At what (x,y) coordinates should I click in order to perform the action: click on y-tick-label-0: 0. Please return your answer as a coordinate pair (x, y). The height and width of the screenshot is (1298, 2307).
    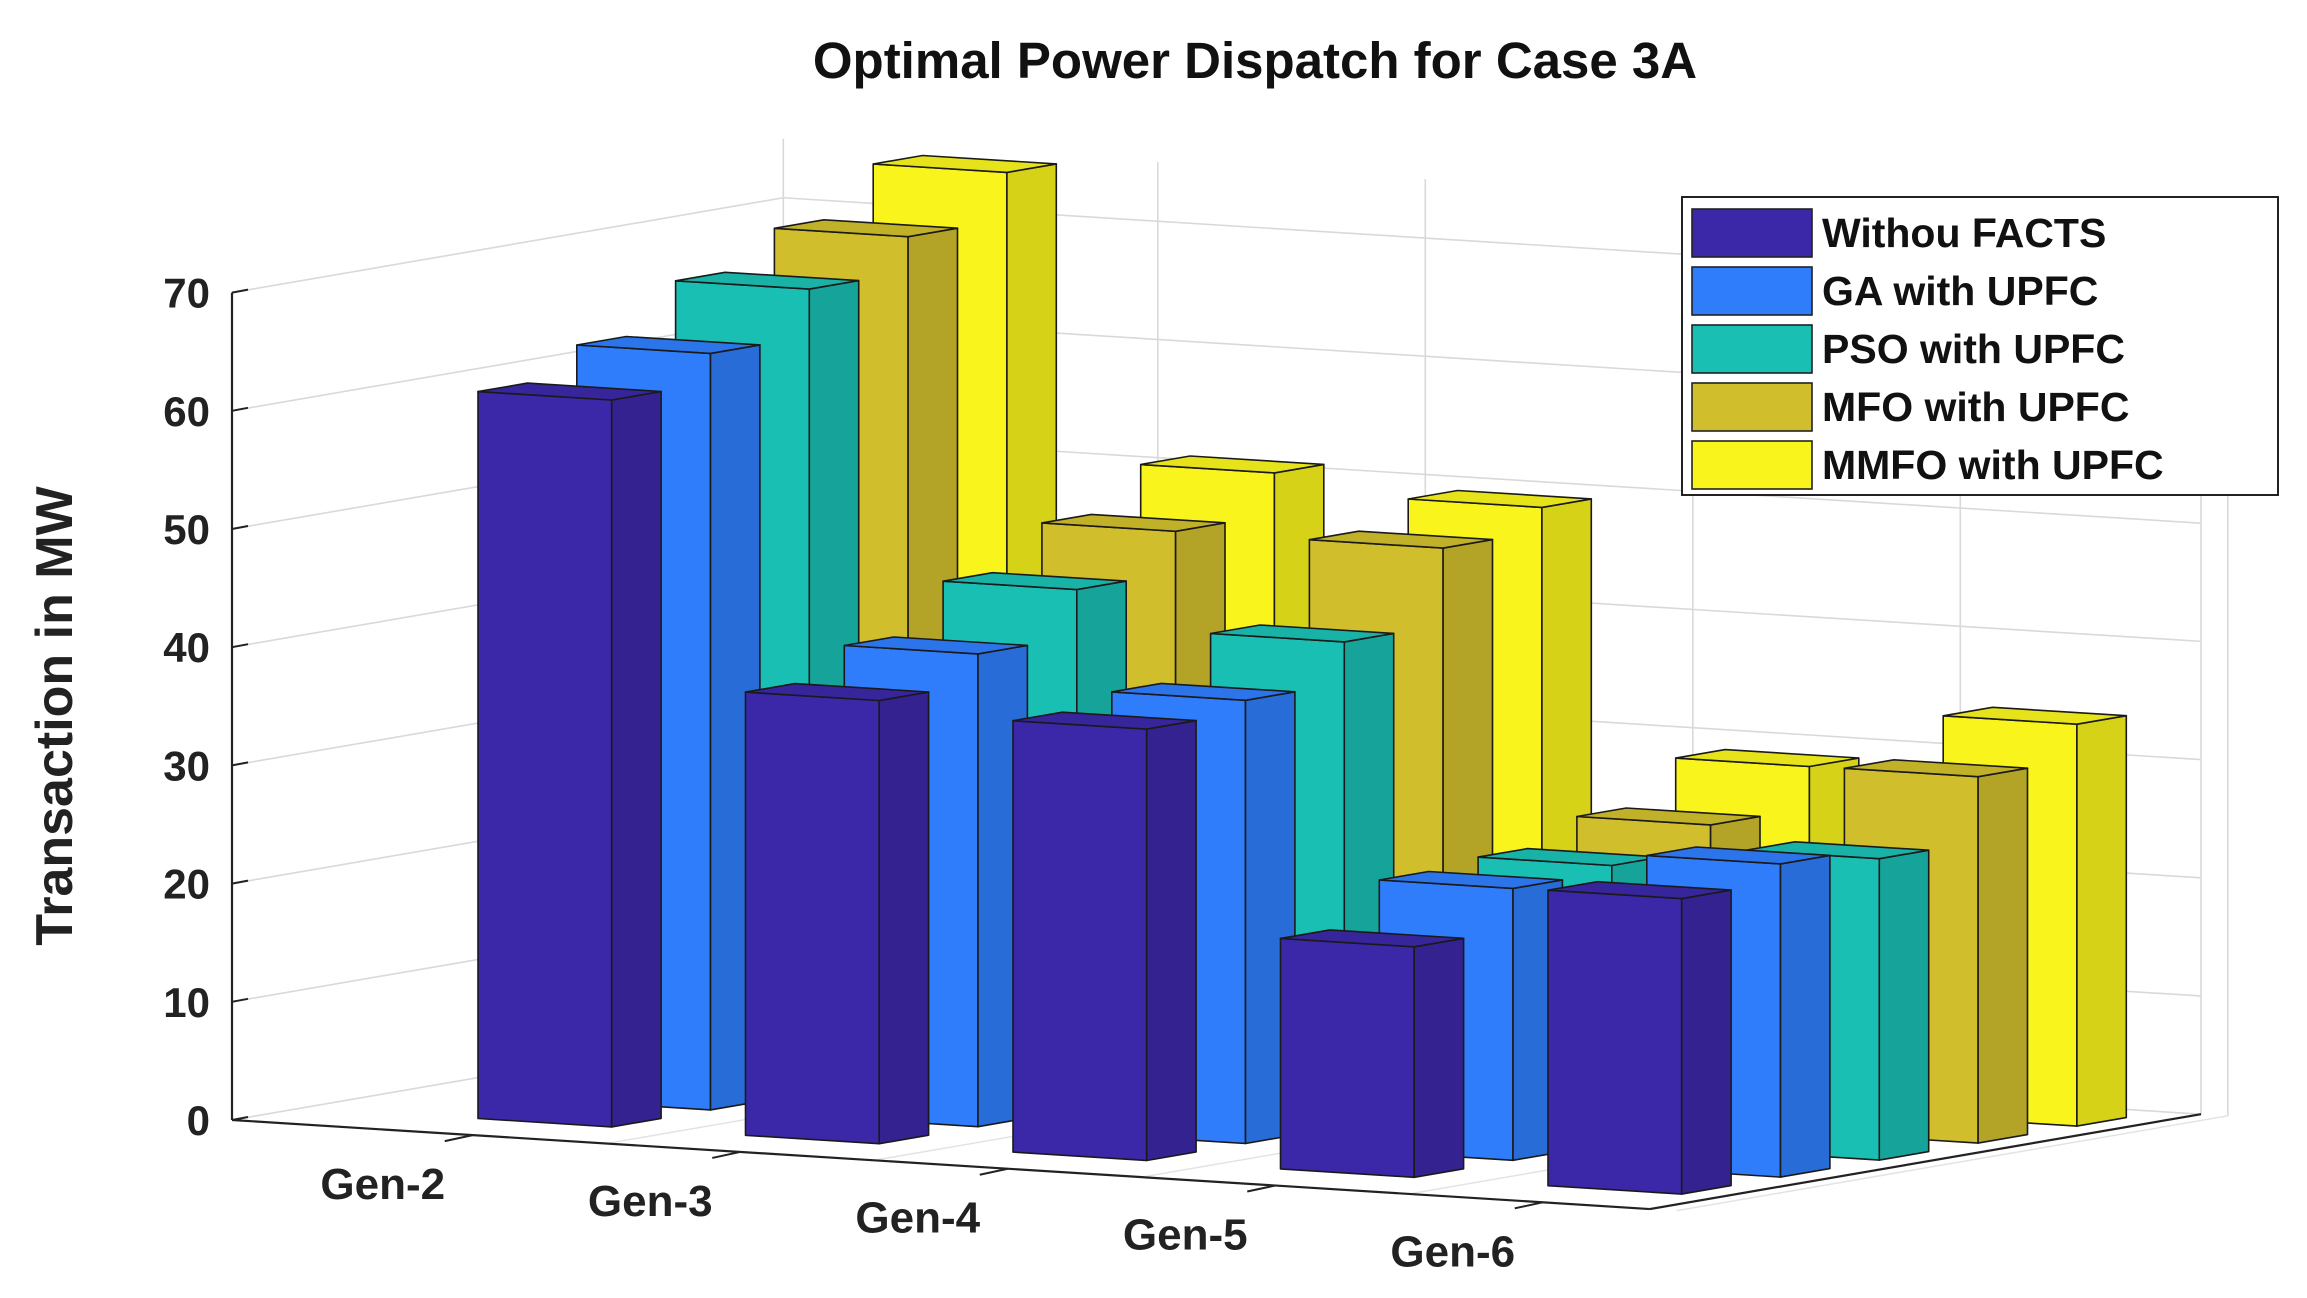
    Looking at the image, I should click on (198, 1120).